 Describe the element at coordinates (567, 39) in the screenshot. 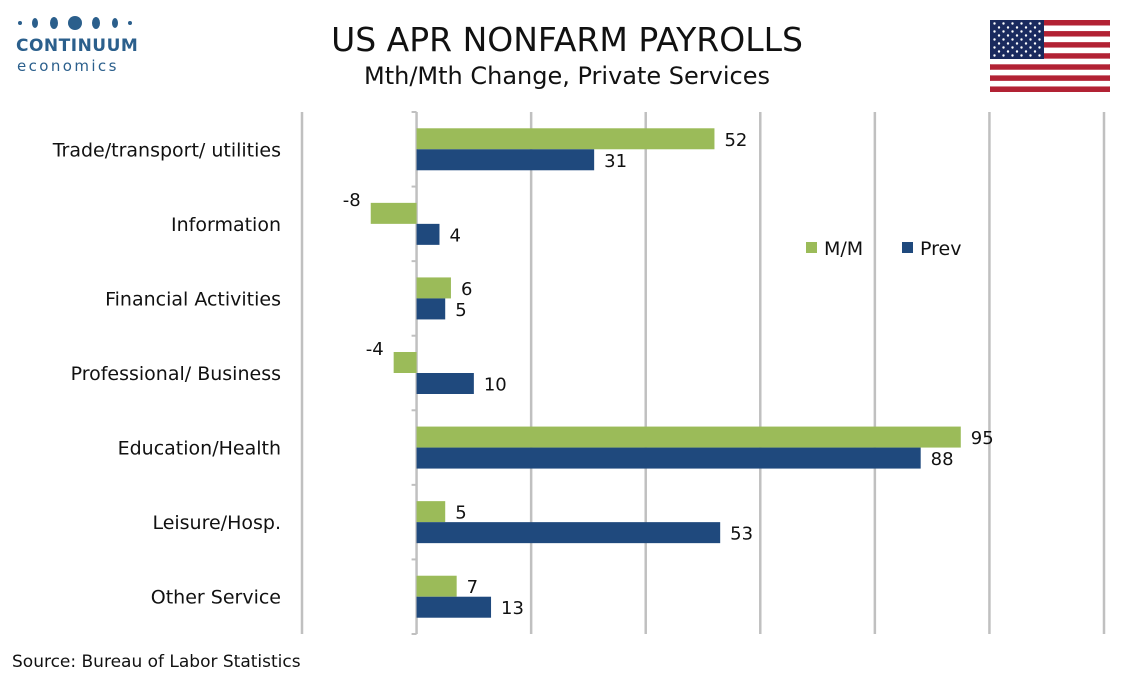

I see `chart-title: US APR NONFARM PAYROLLS` at that location.